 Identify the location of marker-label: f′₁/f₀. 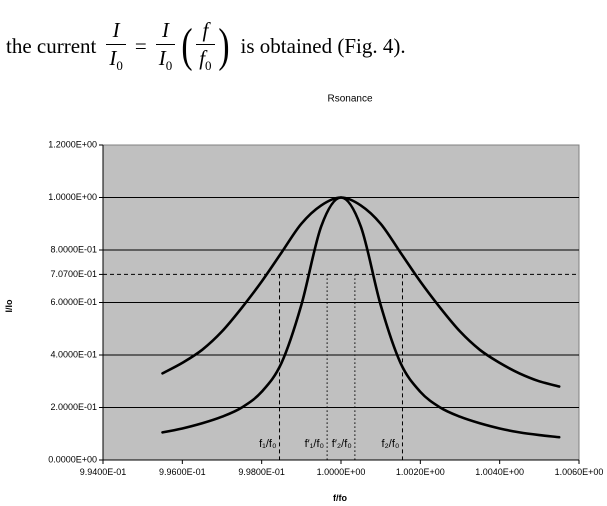
(315, 444).